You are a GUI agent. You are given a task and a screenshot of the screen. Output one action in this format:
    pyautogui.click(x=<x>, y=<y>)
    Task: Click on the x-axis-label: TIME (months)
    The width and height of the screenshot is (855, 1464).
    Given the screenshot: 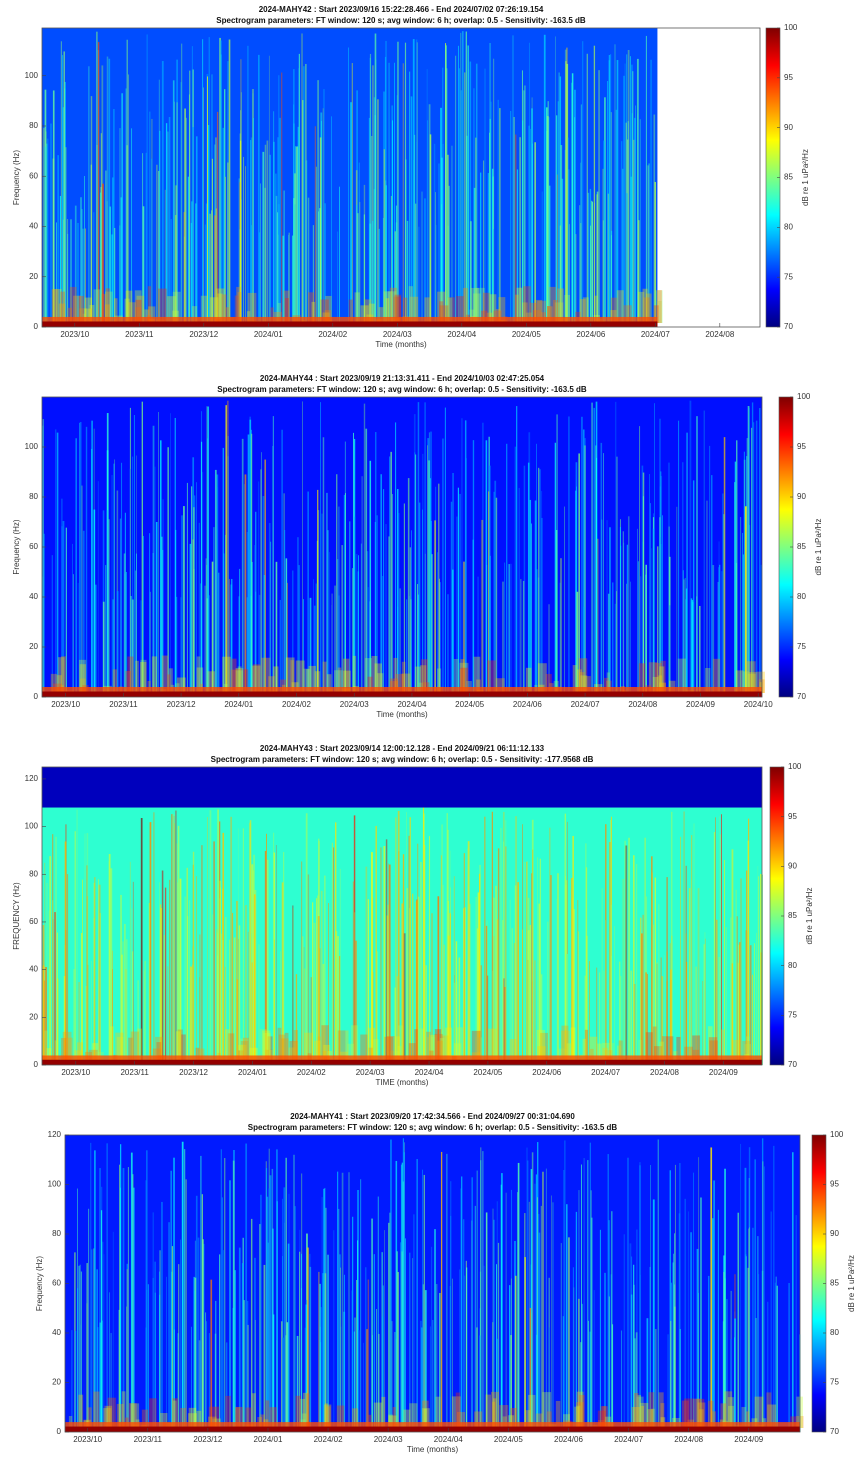 What is the action you would take?
    pyautogui.click(x=402, y=1082)
    